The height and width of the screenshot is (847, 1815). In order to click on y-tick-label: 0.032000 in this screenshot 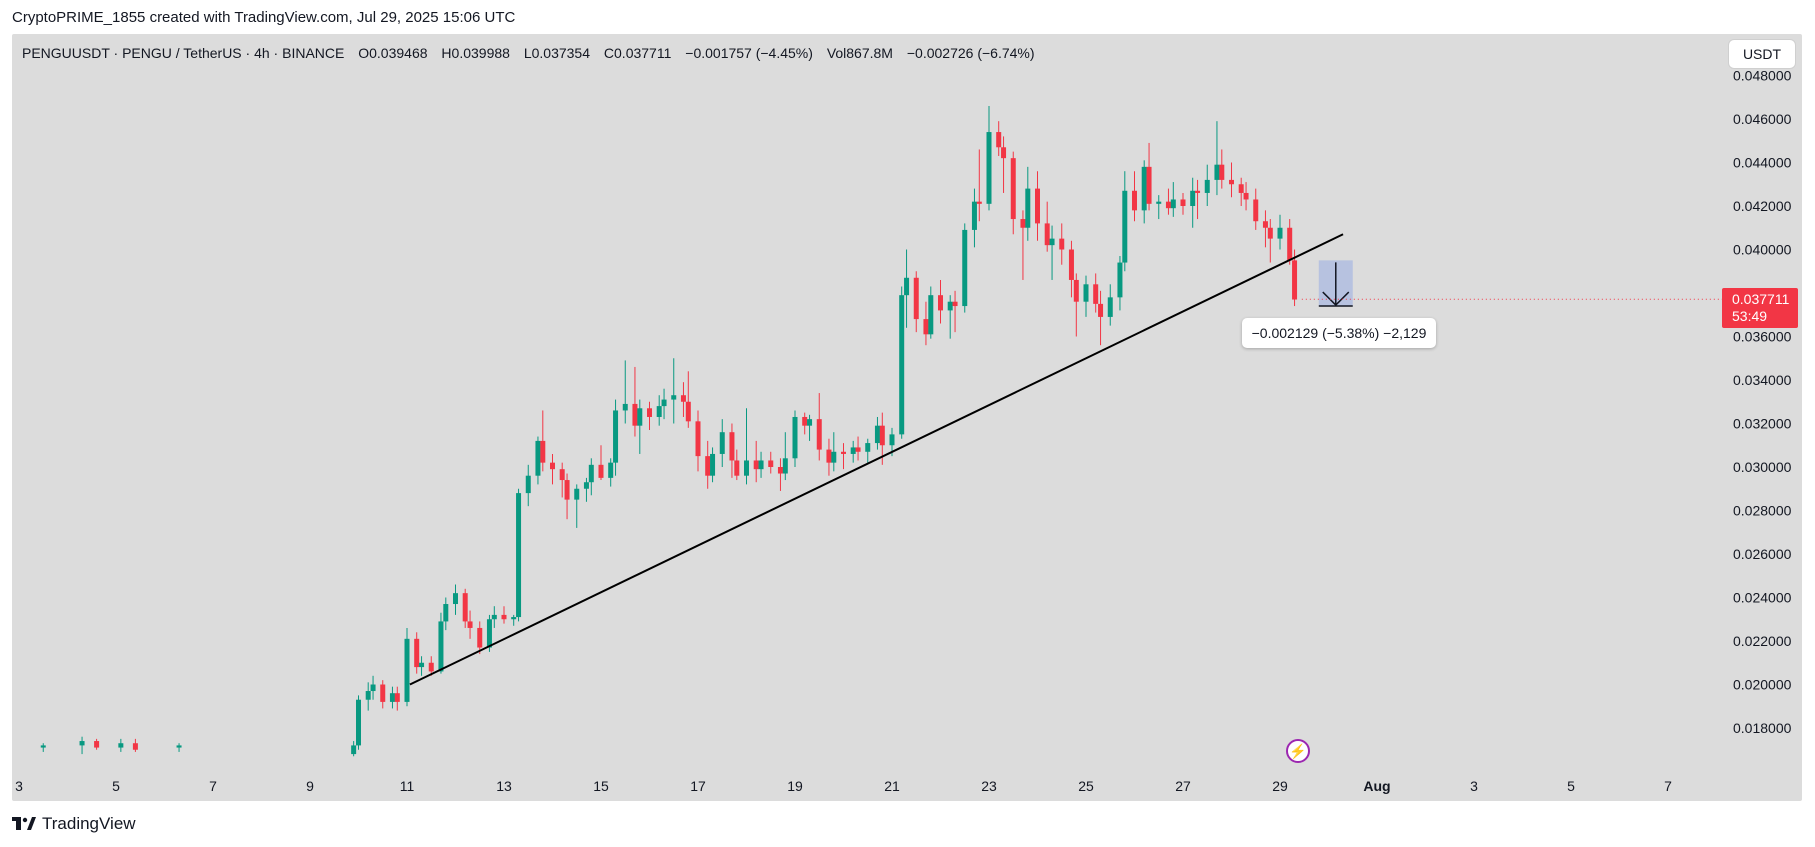, I will do `click(1762, 424)`.